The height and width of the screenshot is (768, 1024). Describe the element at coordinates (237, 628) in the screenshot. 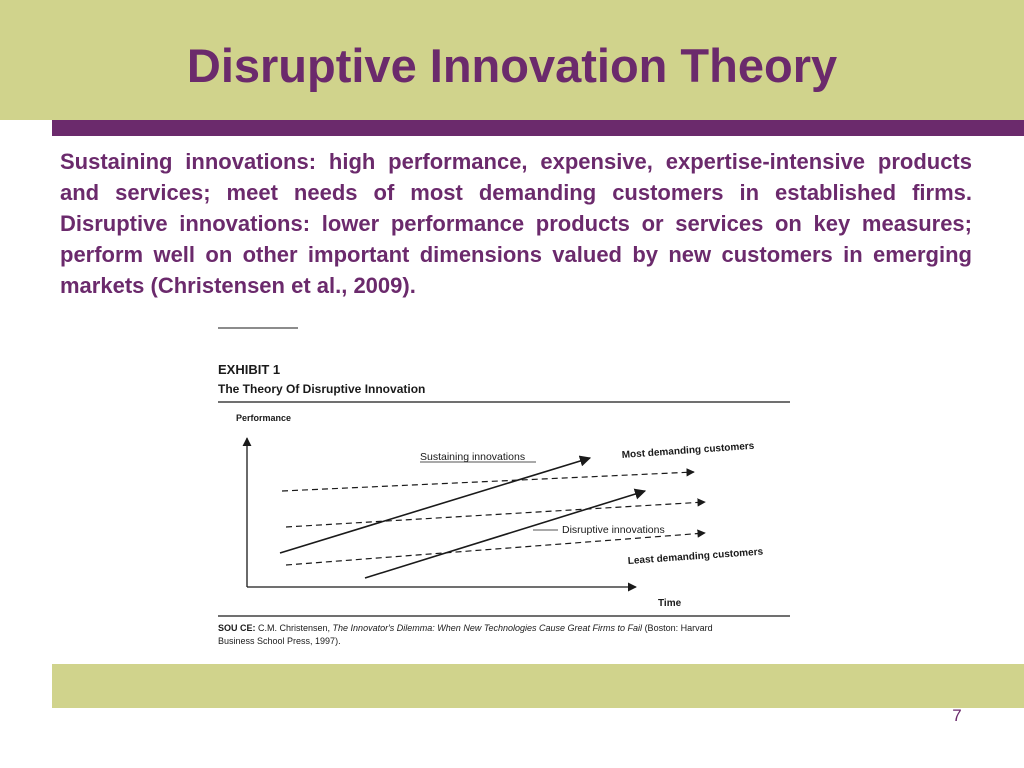

I see `source-prefix: SOU CE:` at that location.